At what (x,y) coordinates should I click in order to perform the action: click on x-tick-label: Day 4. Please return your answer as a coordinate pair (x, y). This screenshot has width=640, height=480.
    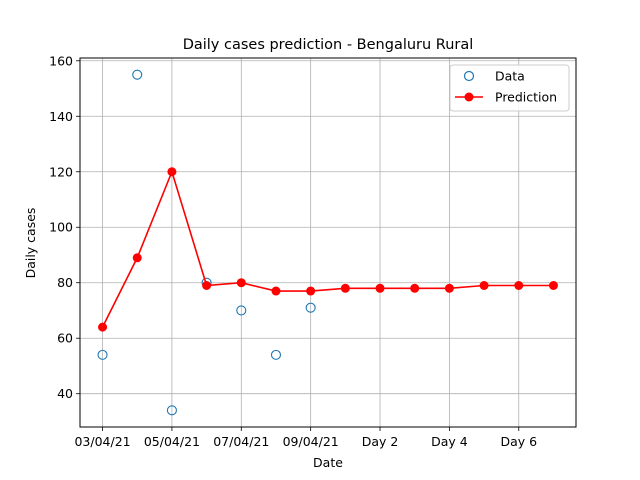
    Looking at the image, I should click on (449, 441).